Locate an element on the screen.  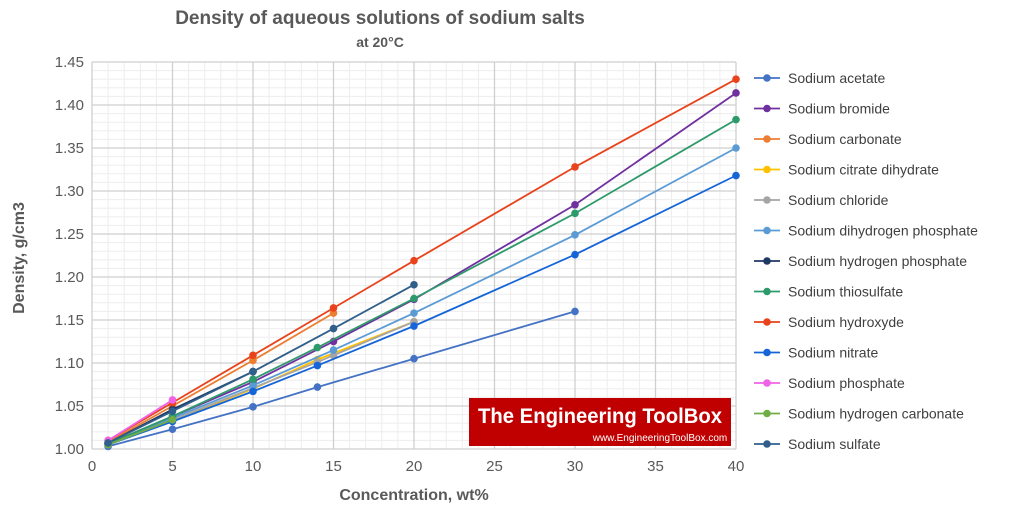
legend-item: Sodium hydrogen carbonate is located at coordinates (859, 414).